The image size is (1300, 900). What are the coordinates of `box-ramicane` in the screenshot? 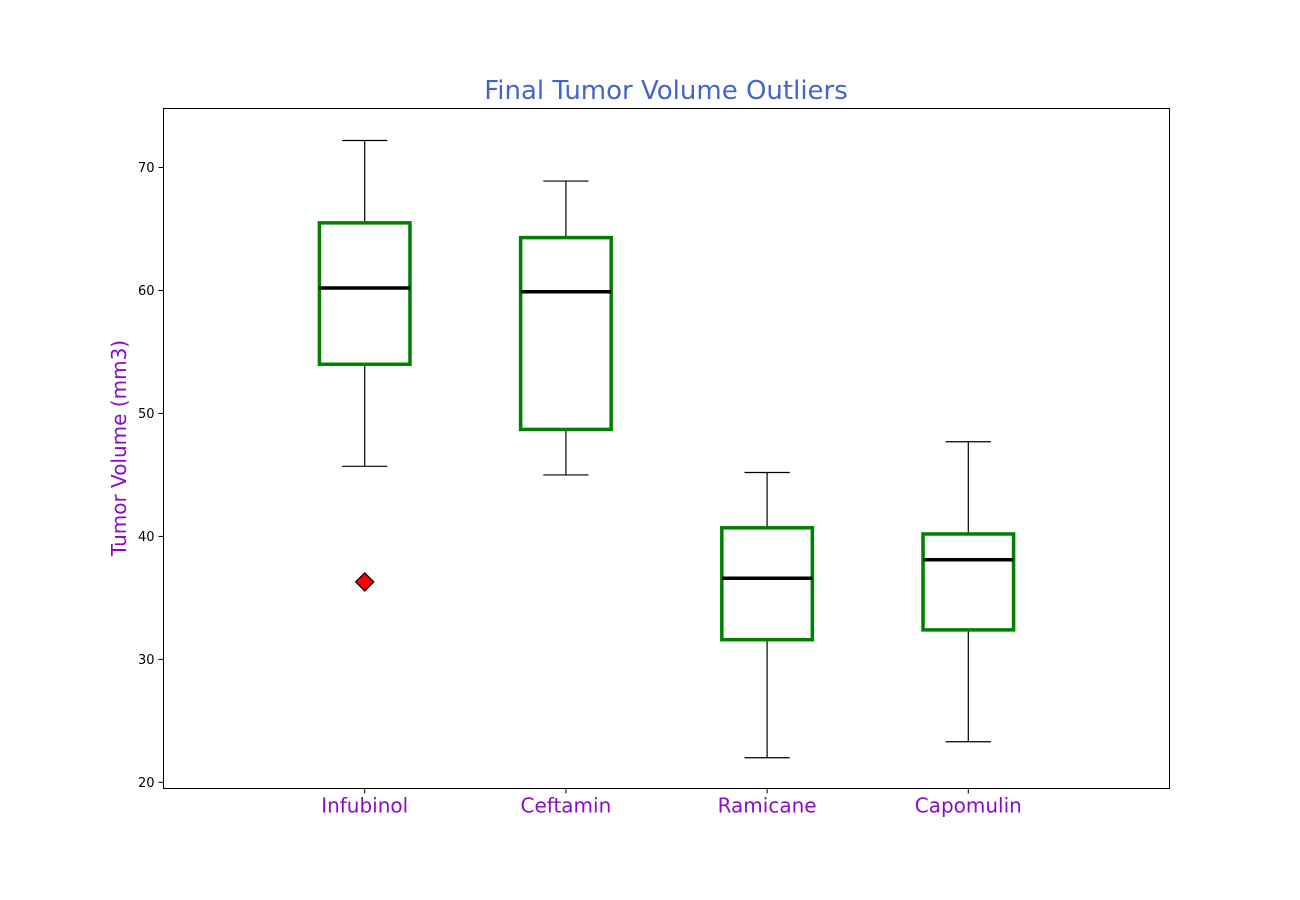 It's located at (767, 615).